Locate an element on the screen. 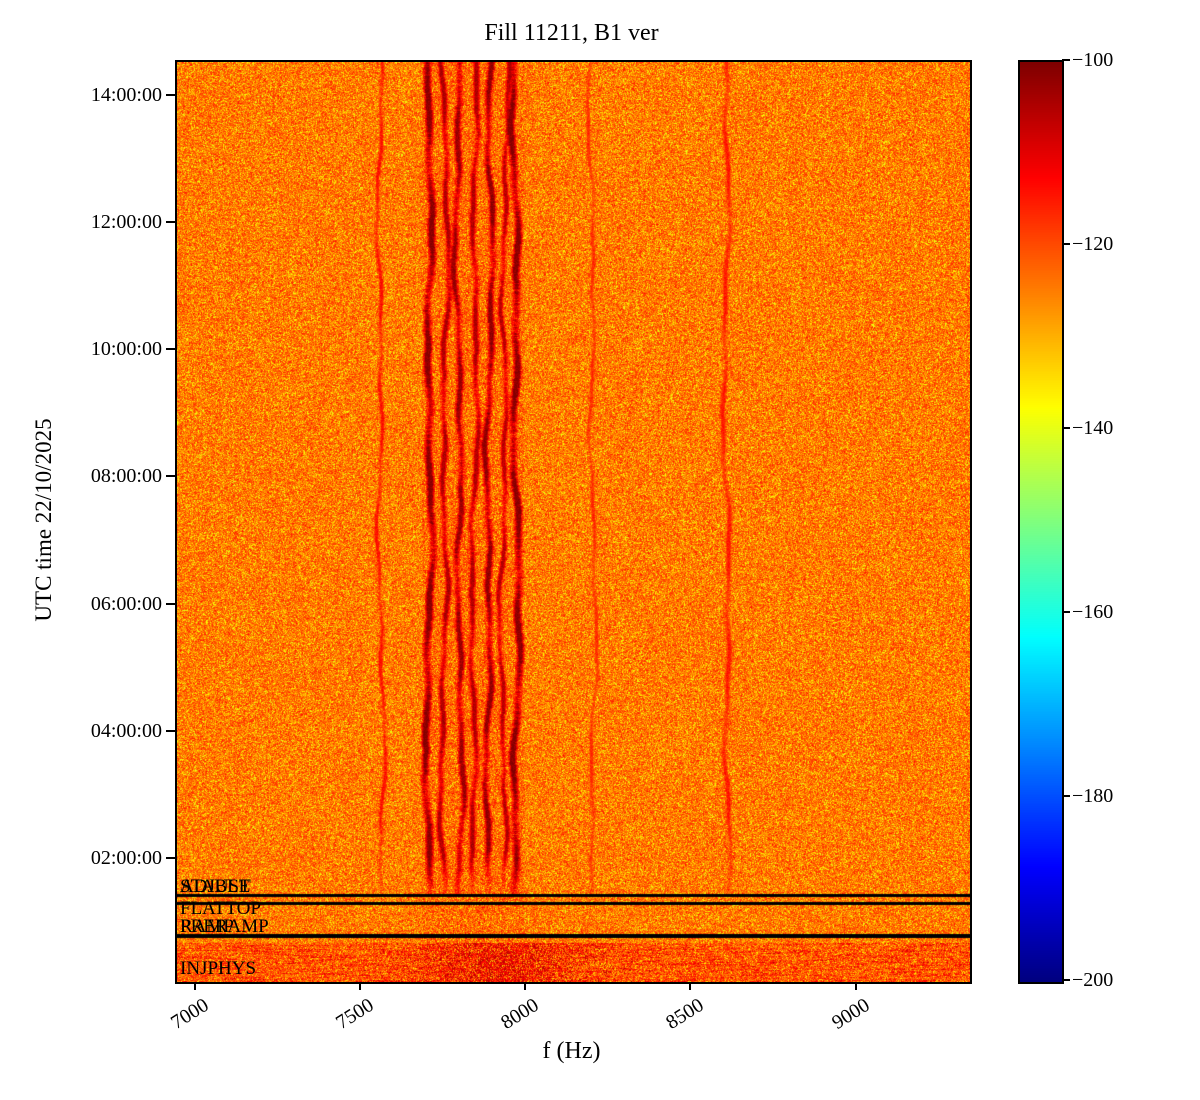  y-tick-label: 02:00:00 is located at coordinates (126, 857).